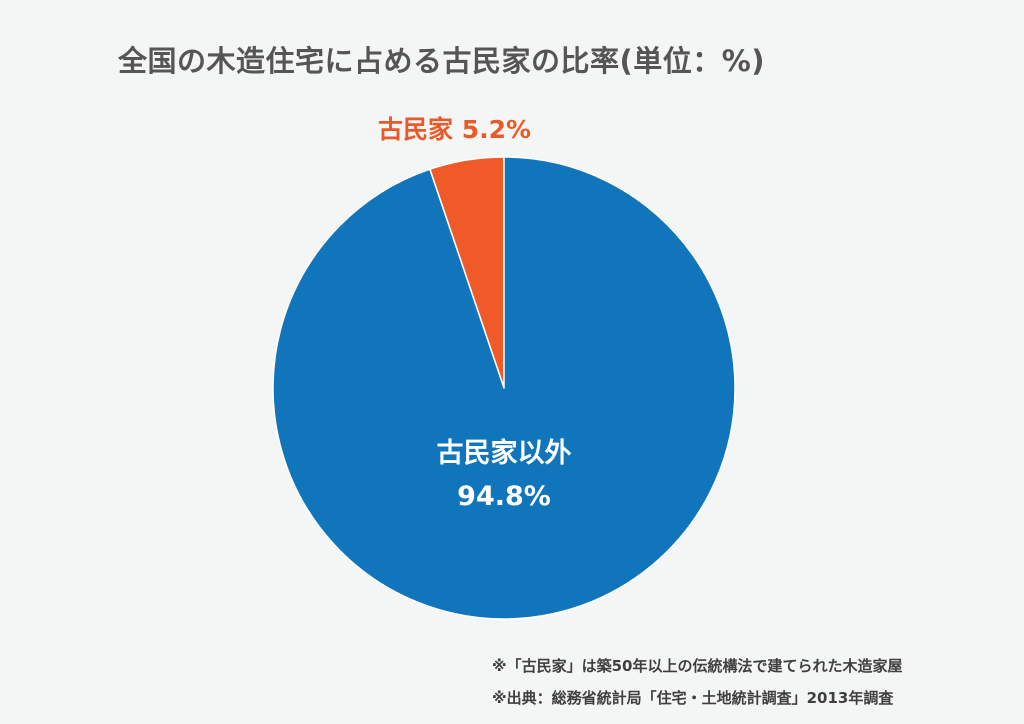 The width and height of the screenshot is (1024, 724). I want to click on slice-label-other: 古民家以外 94.8%, so click(504, 475).